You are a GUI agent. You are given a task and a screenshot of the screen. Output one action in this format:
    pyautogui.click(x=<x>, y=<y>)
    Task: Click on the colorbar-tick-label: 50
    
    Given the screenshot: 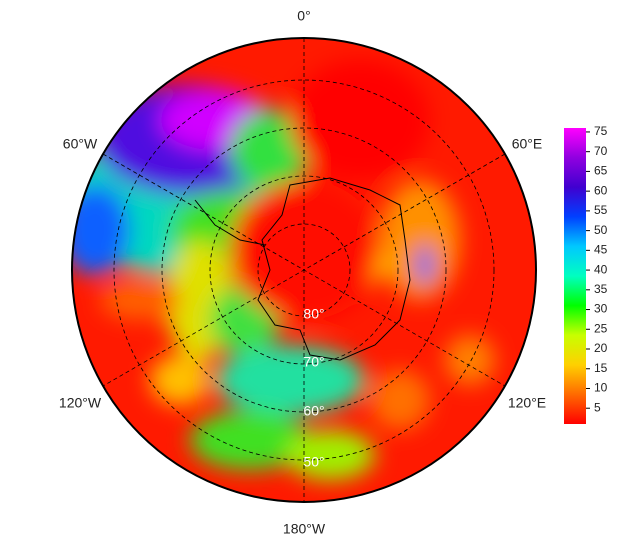 What is the action you would take?
    pyautogui.click(x=601, y=230)
    